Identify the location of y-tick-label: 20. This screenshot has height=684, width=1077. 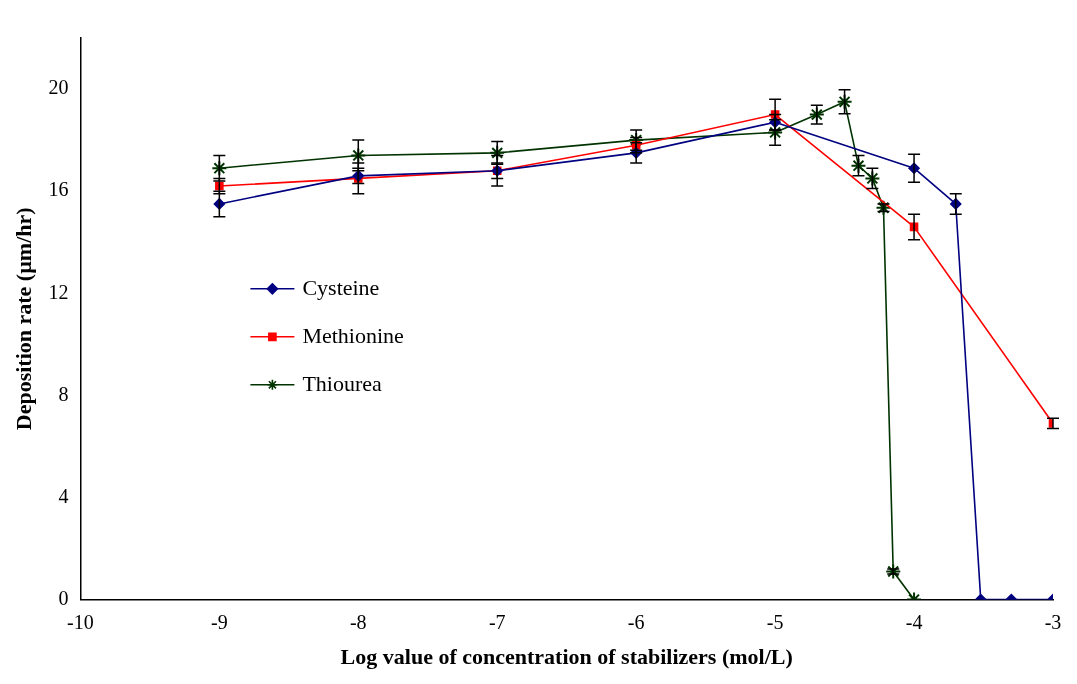
(58, 87).